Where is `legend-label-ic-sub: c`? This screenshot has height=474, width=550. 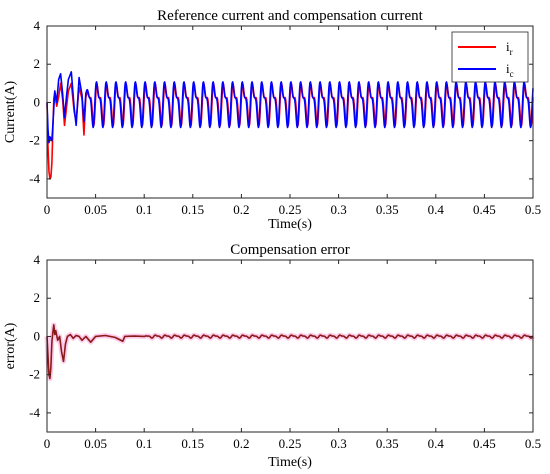
legend-label-ic-sub: c is located at coordinates (512, 74).